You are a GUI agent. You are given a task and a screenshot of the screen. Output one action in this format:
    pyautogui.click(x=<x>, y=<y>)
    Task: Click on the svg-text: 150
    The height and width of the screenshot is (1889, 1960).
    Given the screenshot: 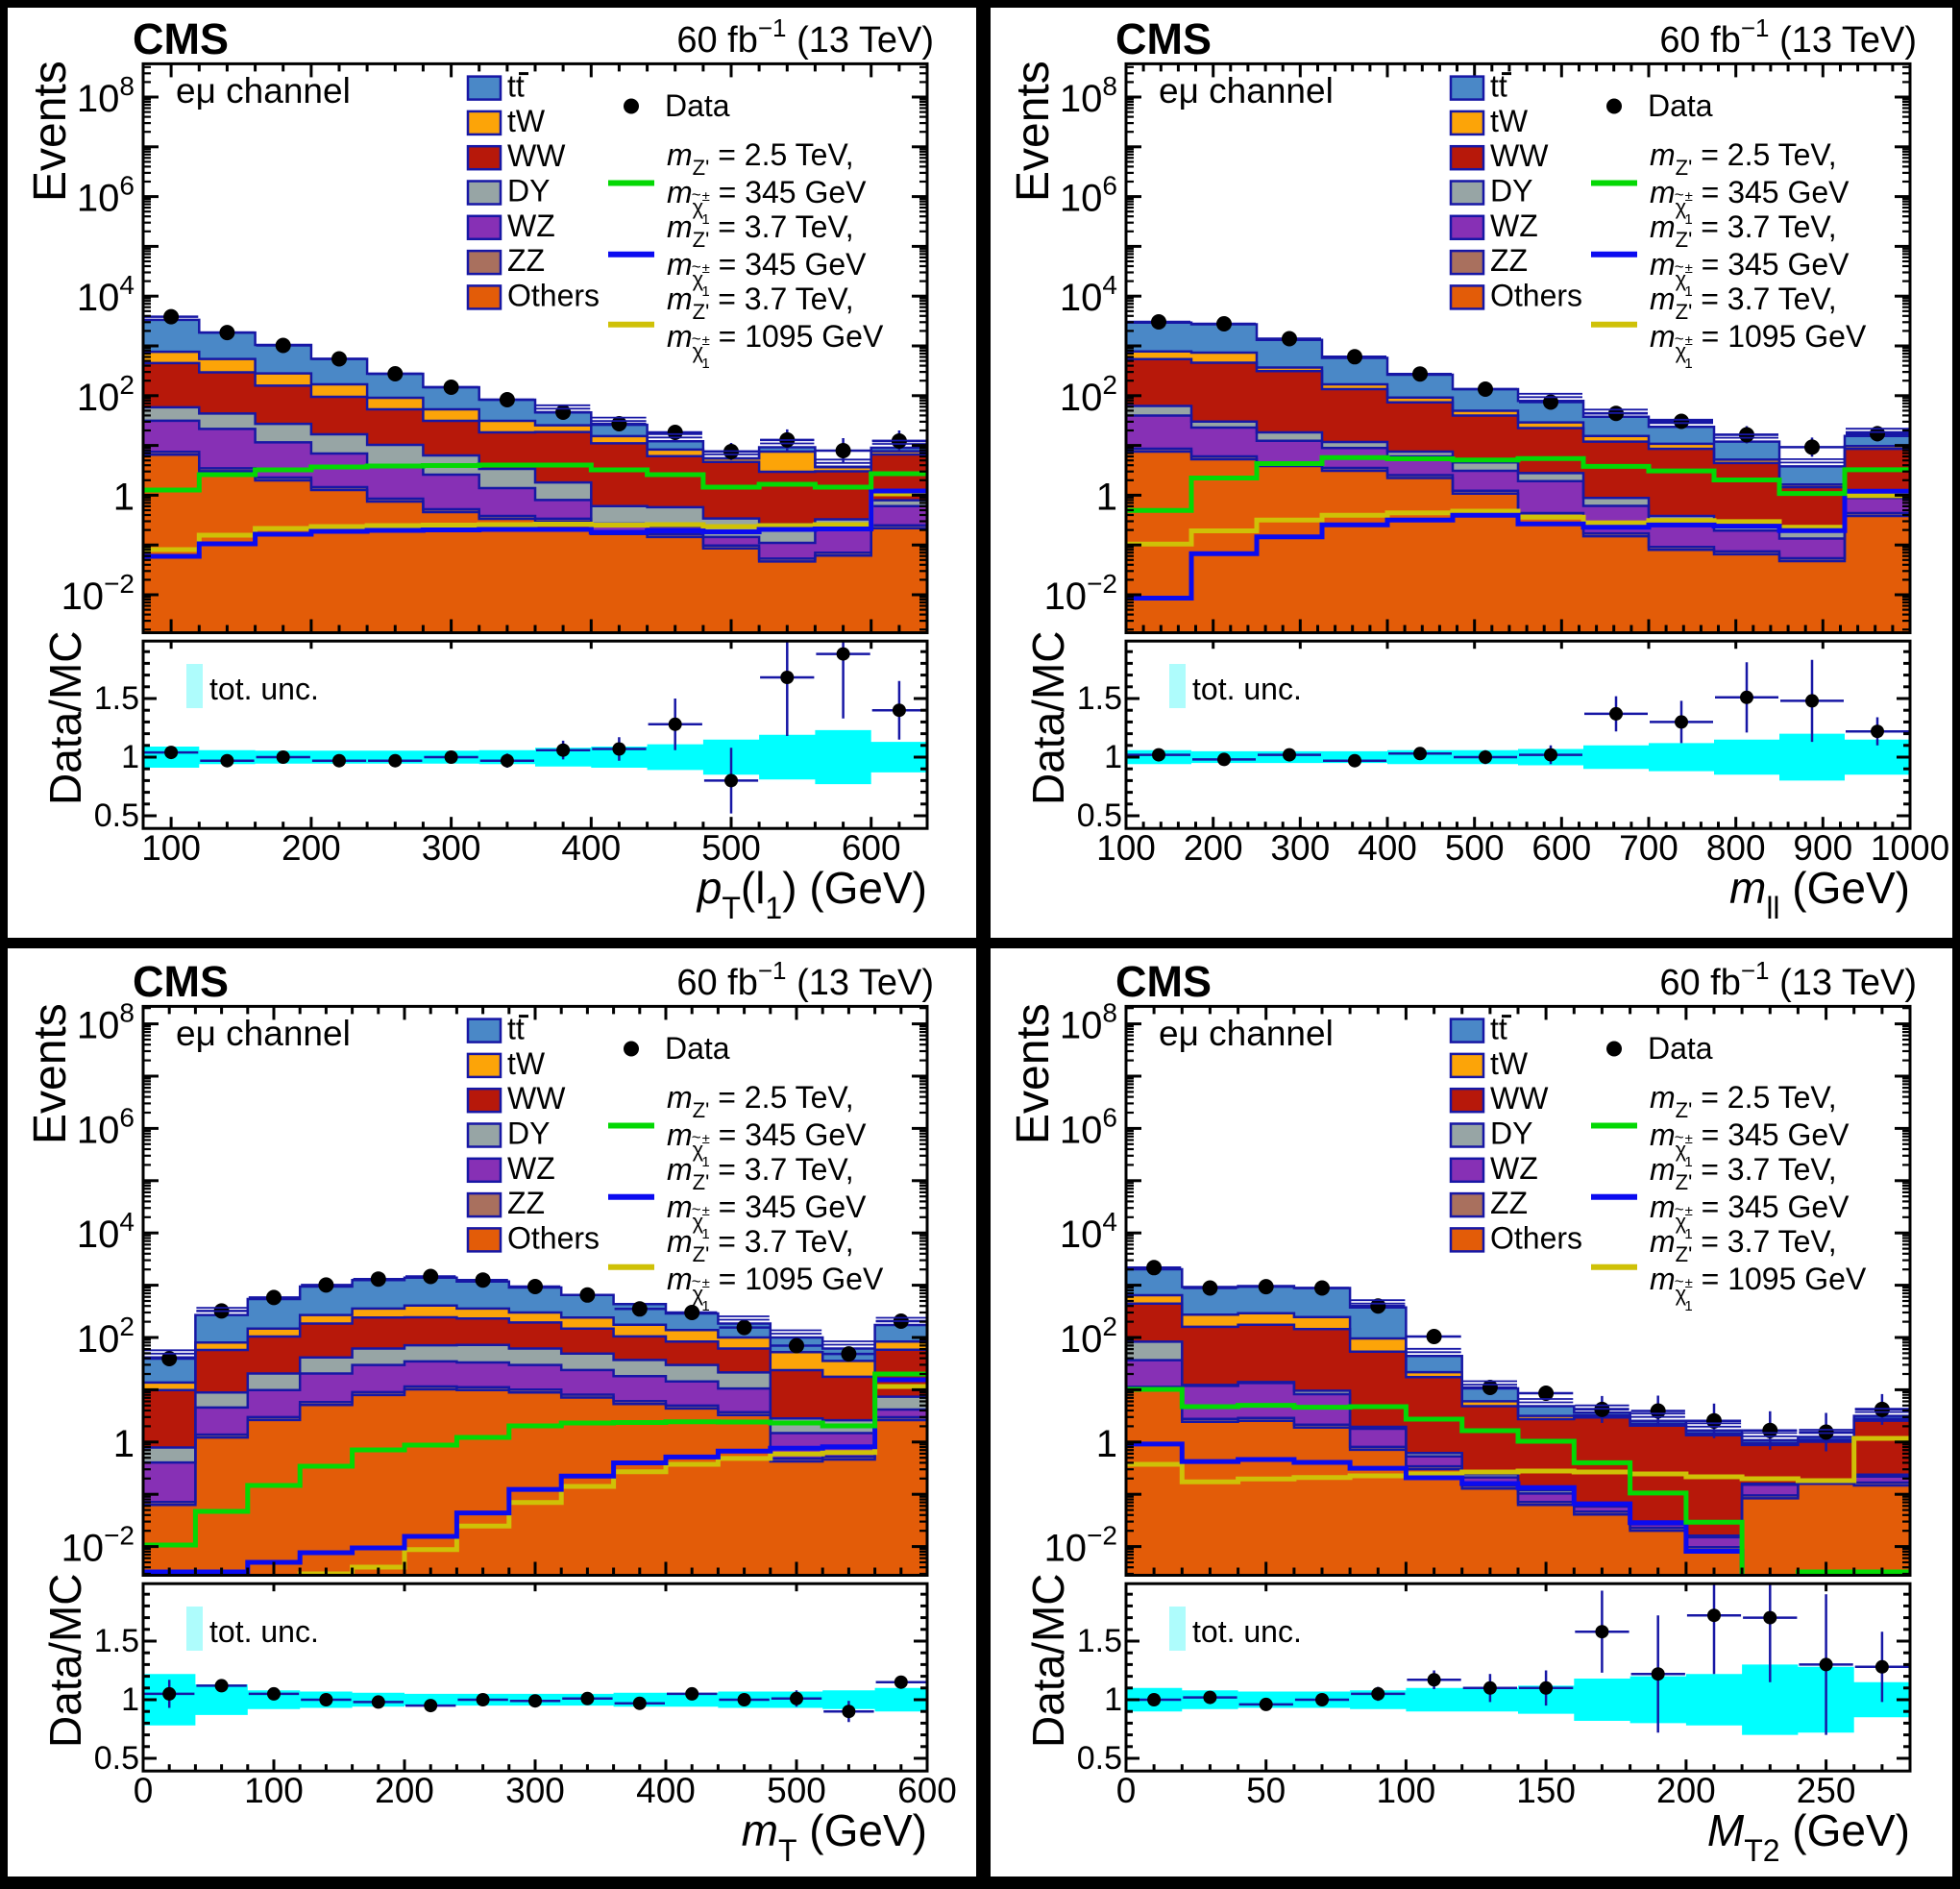 What is the action you would take?
    pyautogui.click(x=1546, y=1791)
    